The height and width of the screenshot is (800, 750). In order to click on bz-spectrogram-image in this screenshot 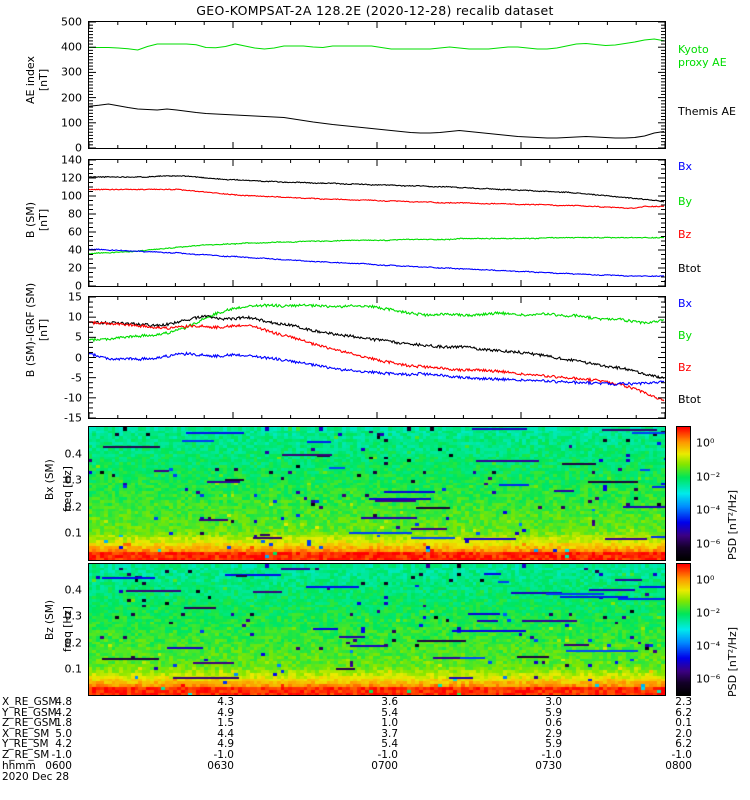, I will do `click(377, 629)`.